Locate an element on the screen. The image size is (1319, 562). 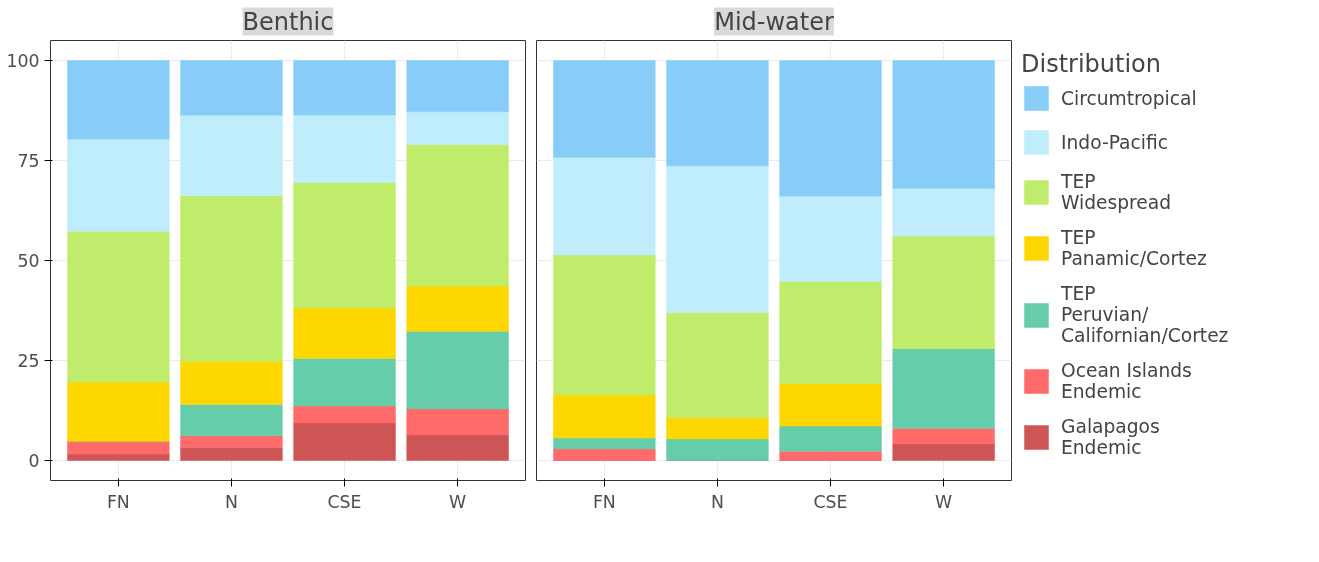
y-tick-label: 25 is located at coordinates (28, 361).